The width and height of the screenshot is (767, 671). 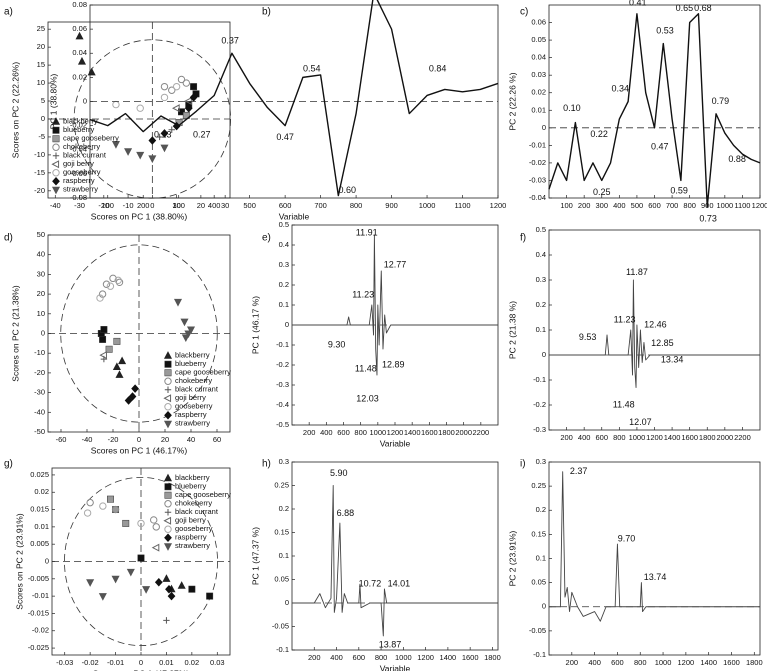 What do you see at coordinates (41, 273) in the screenshot?
I see `y-tick-label: 30` at bounding box center [41, 273].